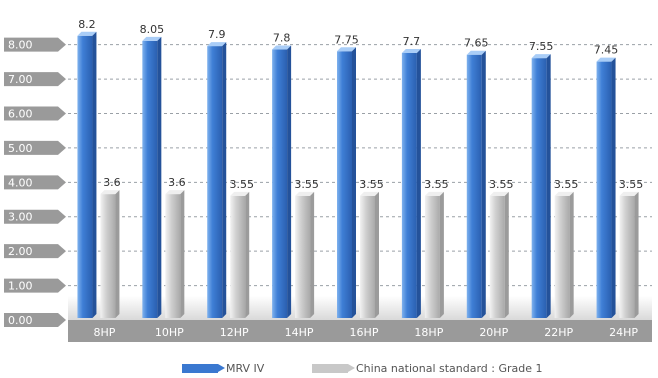 Image resolution: width=658 pixels, height=378 pixels. What do you see at coordinates (245, 368) in the screenshot?
I see `legend-label-mrv-iv: MRV IV` at bounding box center [245, 368].